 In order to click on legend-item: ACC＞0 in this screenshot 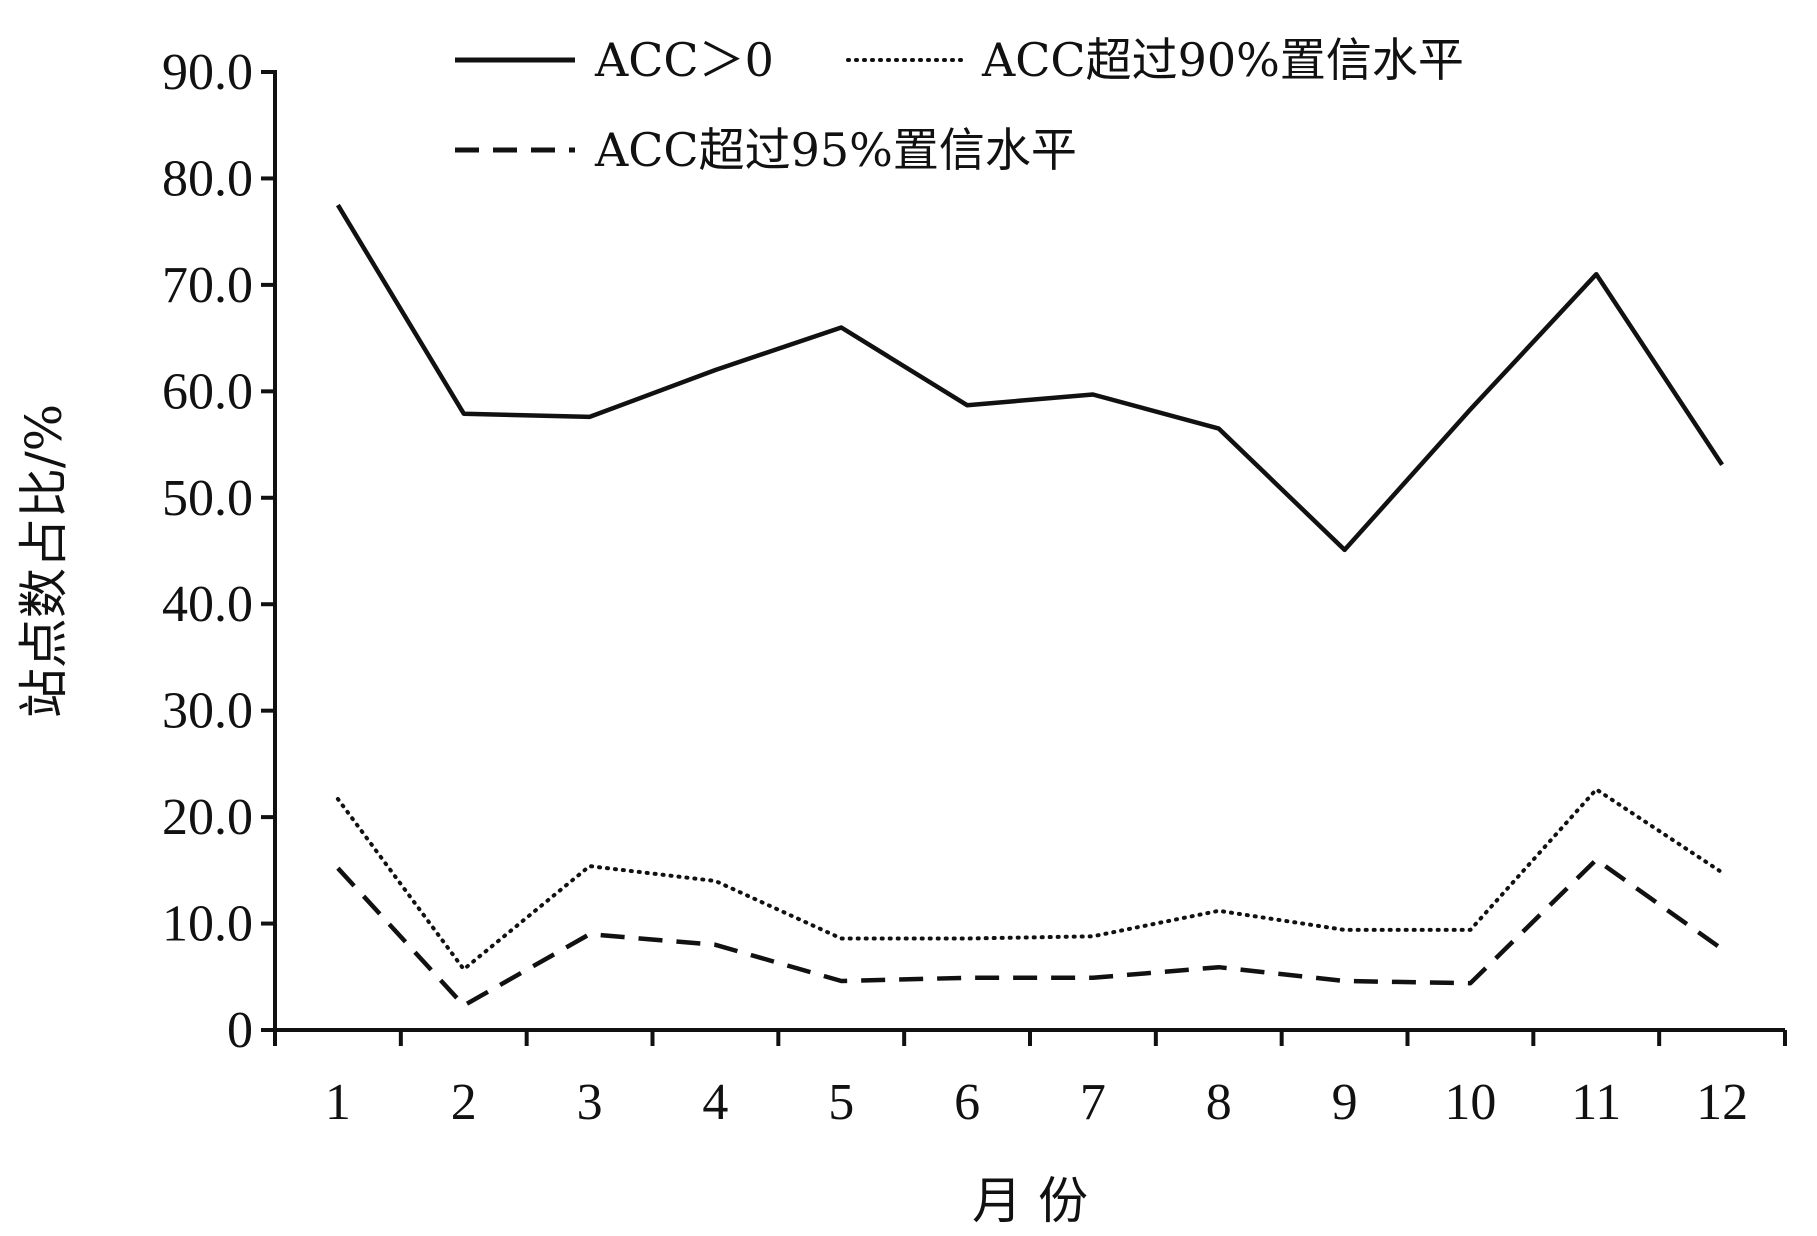, I will do `click(614, 60)`.